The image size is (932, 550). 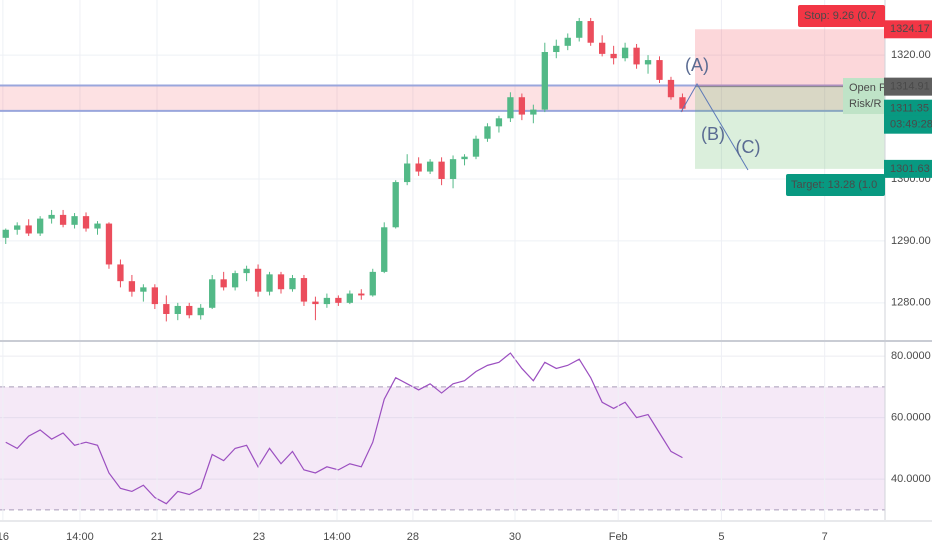 I want to click on x-tick-label: 30, so click(x=515, y=537).